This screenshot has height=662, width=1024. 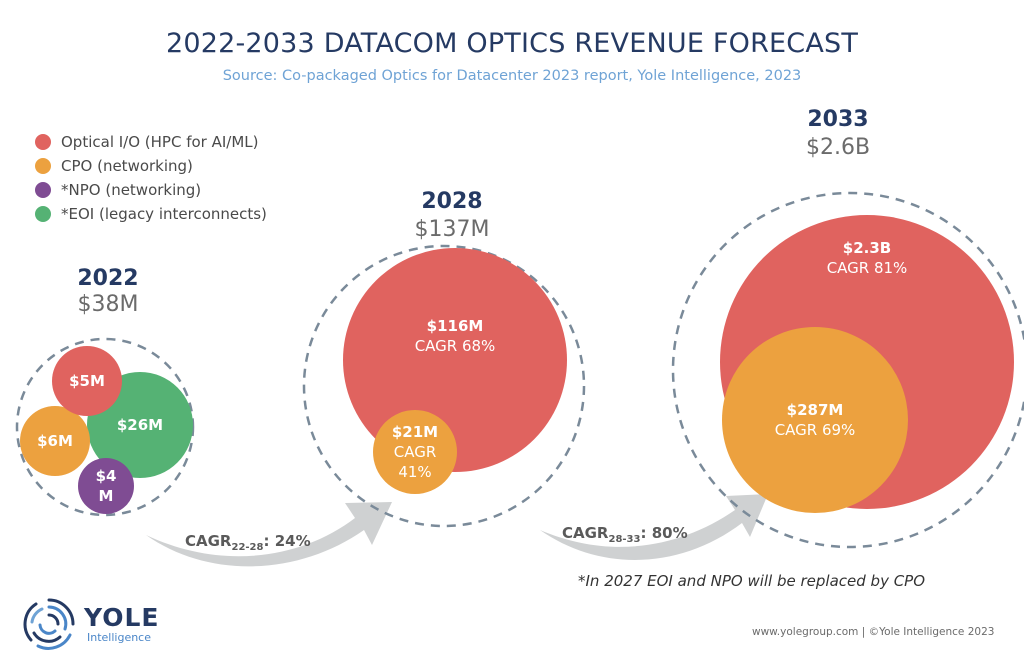 What do you see at coordinates (140, 425) in the screenshot?
I see `bubble-label-2022-eoi: $26M` at bounding box center [140, 425].